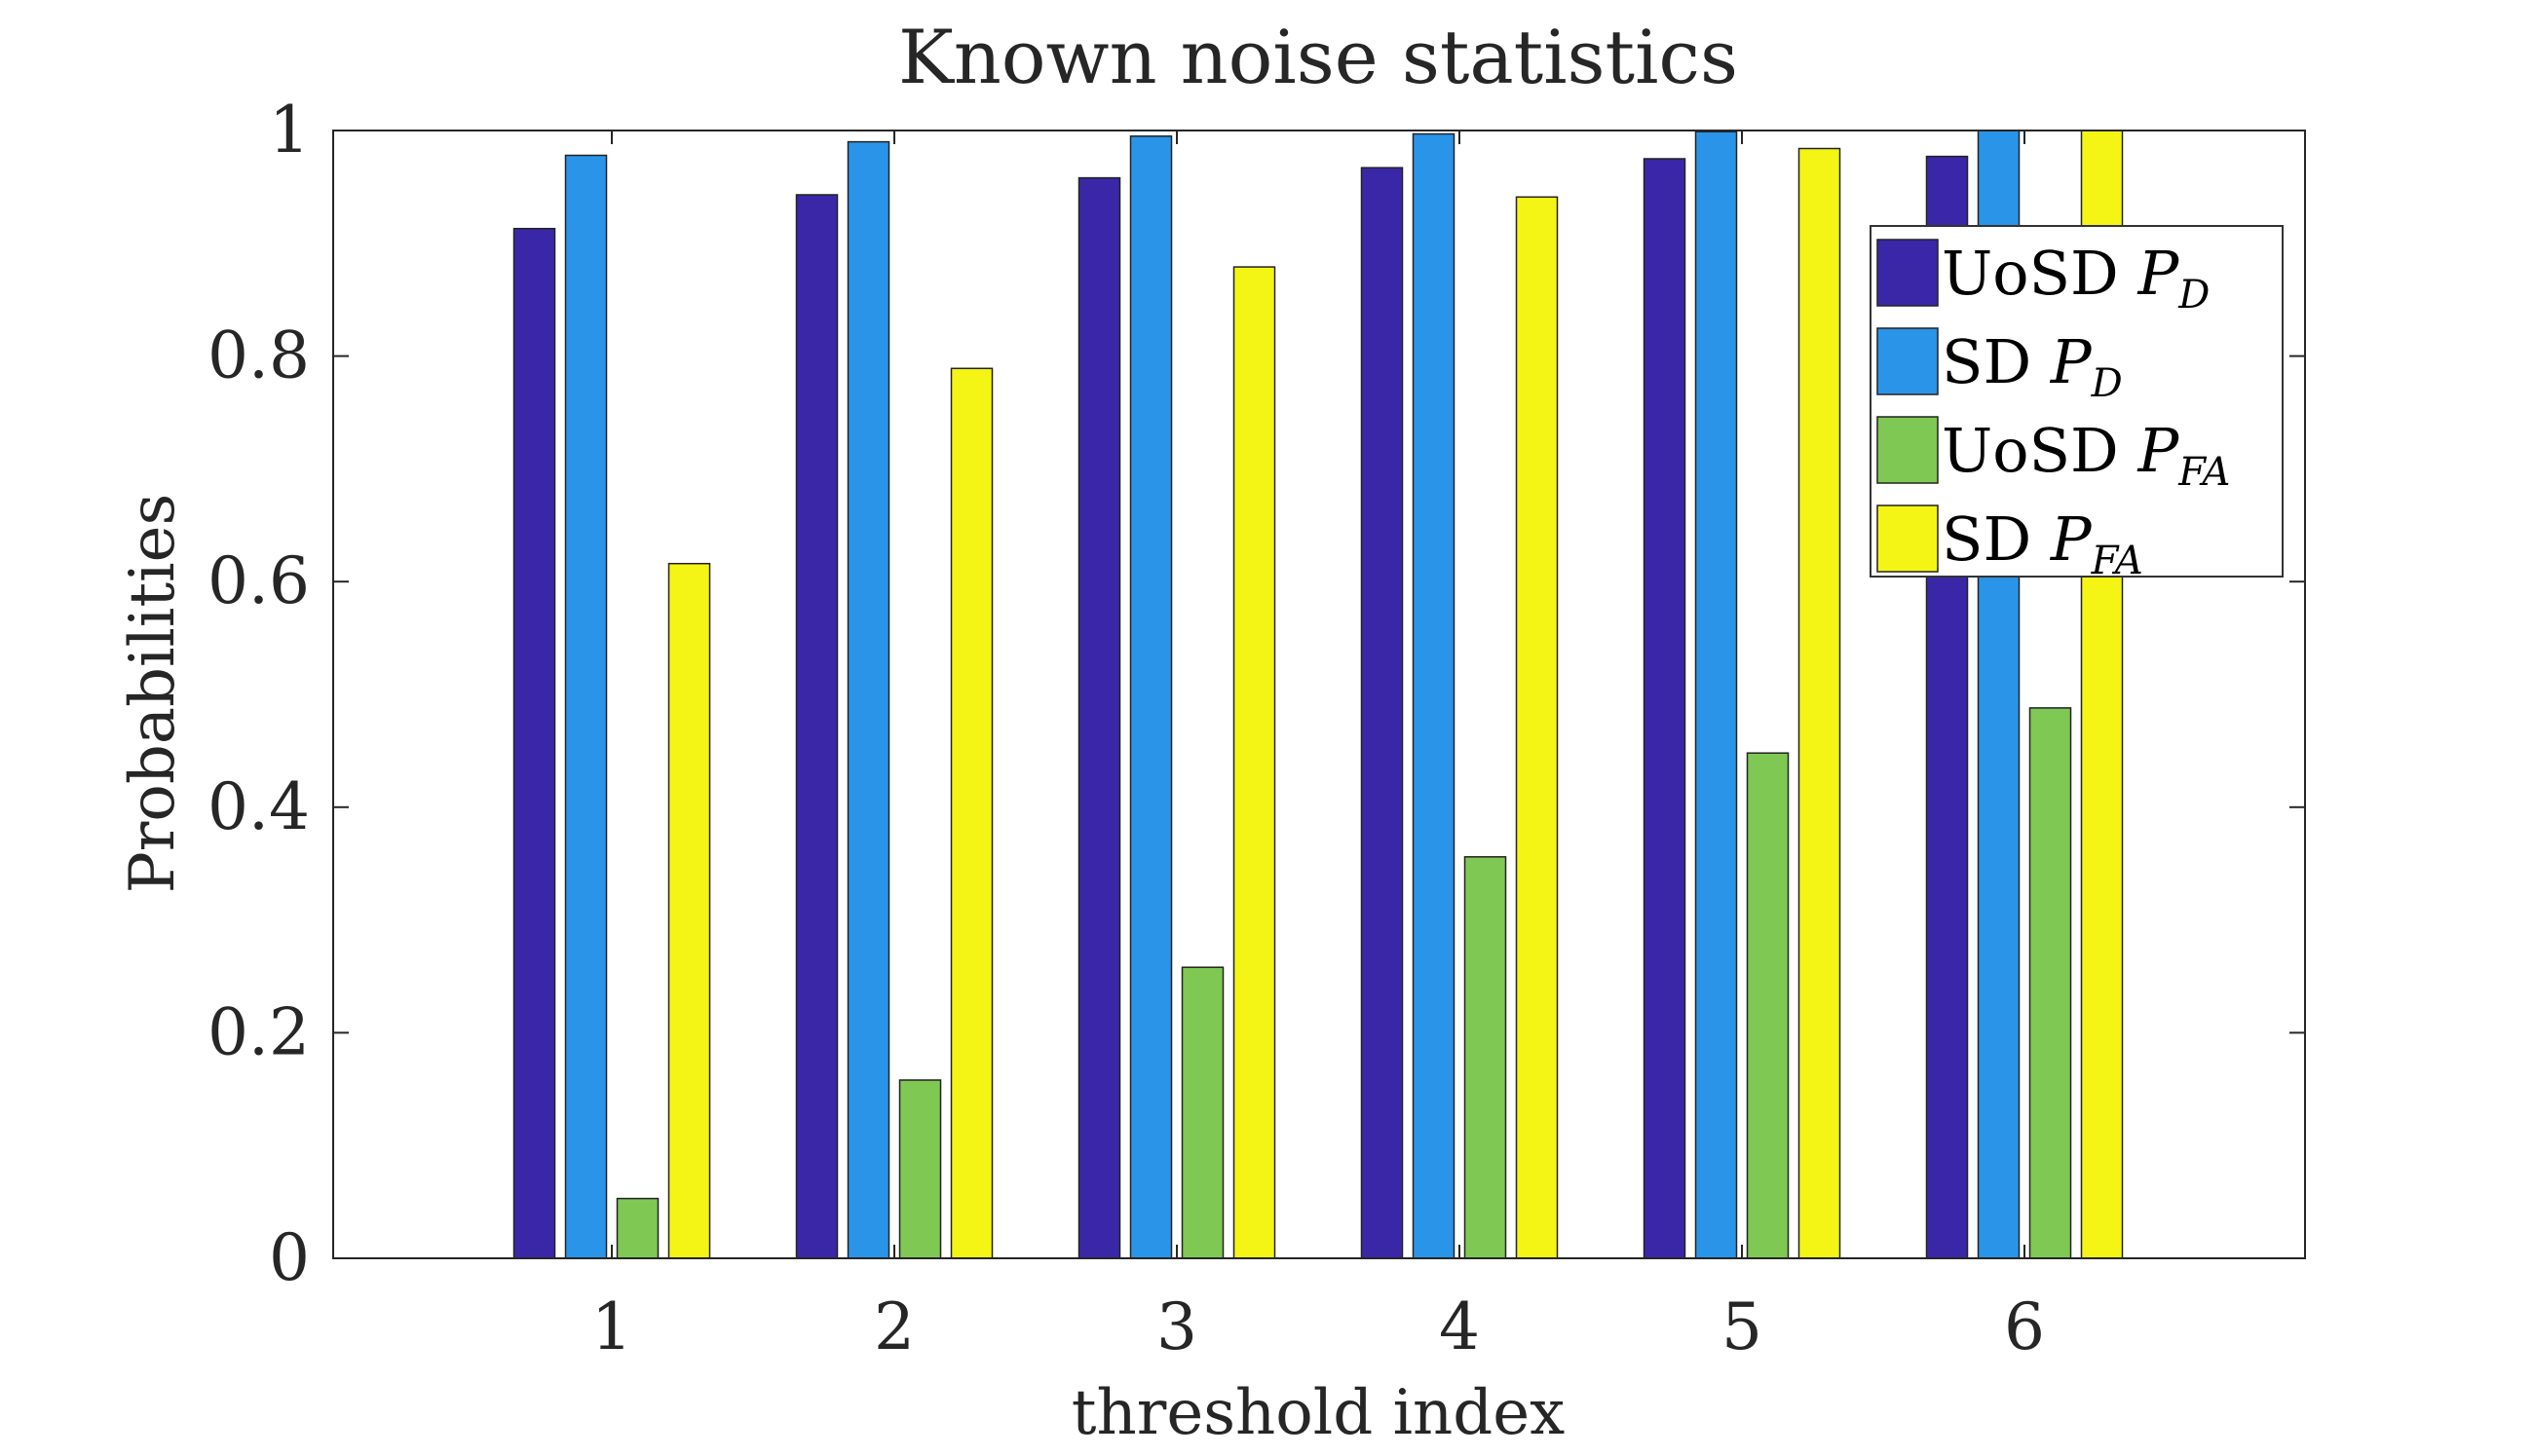 The height and width of the screenshot is (1456, 2533). What do you see at coordinates (289, 1257) in the screenshot?
I see `y-tick-label: 0` at bounding box center [289, 1257].